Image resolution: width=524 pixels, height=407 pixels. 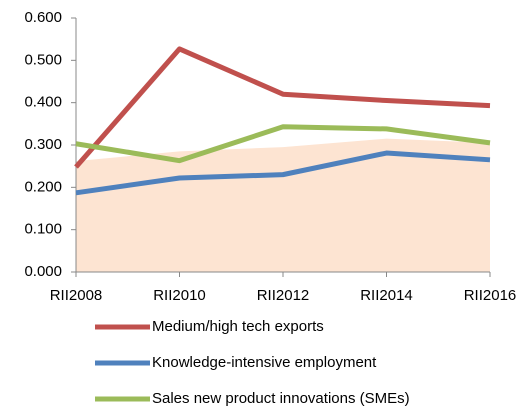 What do you see at coordinates (264, 362) in the screenshot?
I see `legend-label: Knowledge-intensive employment` at bounding box center [264, 362].